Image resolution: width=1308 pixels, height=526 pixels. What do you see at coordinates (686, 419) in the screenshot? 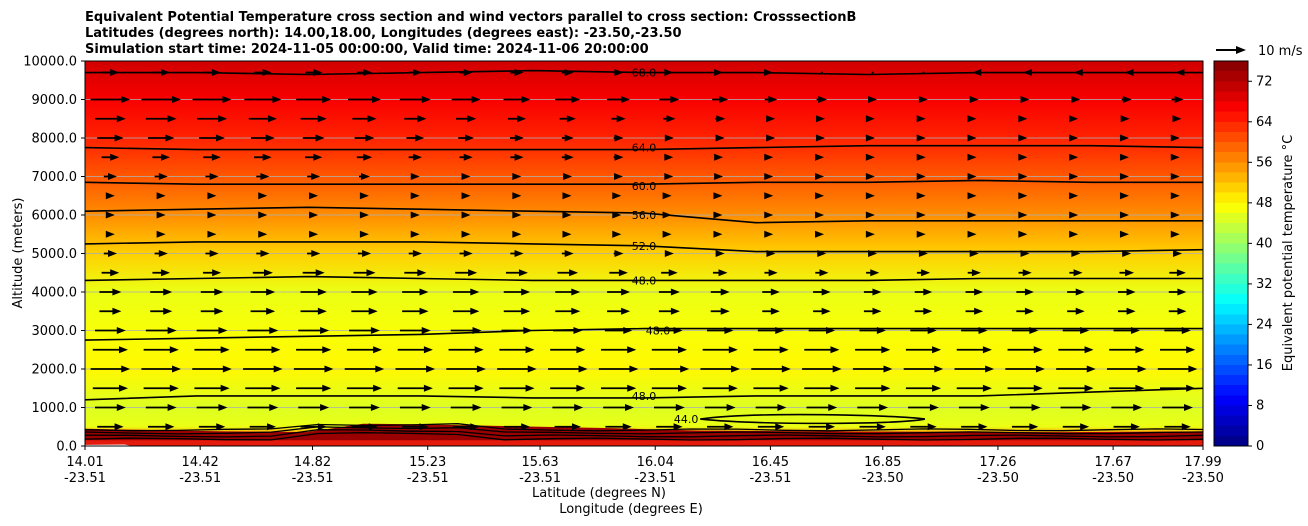
I see `contour-label: 44.0` at bounding box center [686, 419].